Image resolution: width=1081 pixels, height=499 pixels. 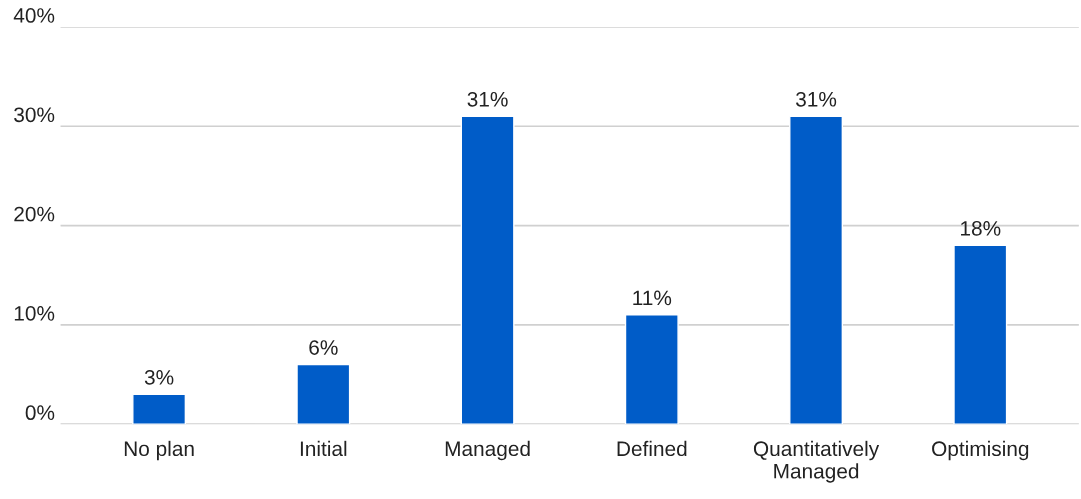 I want to click on y-tick-label: 20%, so click(x=34, y=214).